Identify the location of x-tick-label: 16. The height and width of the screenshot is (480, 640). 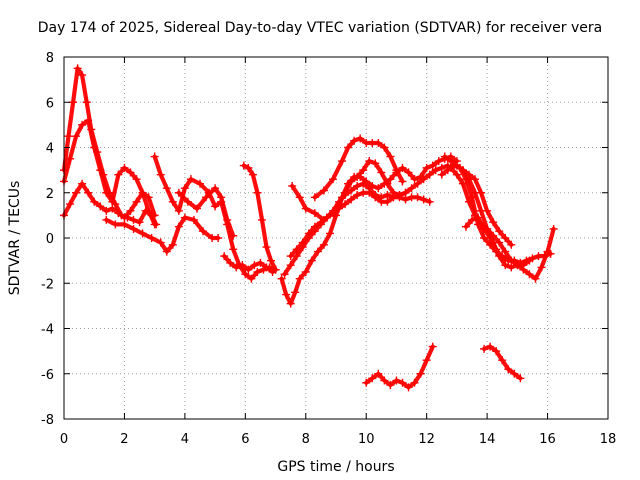
(547, 439).